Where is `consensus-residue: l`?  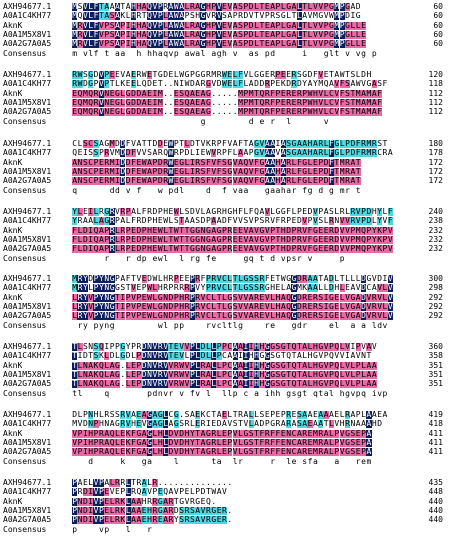 consensus-residue: l is located at coordinates (288, 122).